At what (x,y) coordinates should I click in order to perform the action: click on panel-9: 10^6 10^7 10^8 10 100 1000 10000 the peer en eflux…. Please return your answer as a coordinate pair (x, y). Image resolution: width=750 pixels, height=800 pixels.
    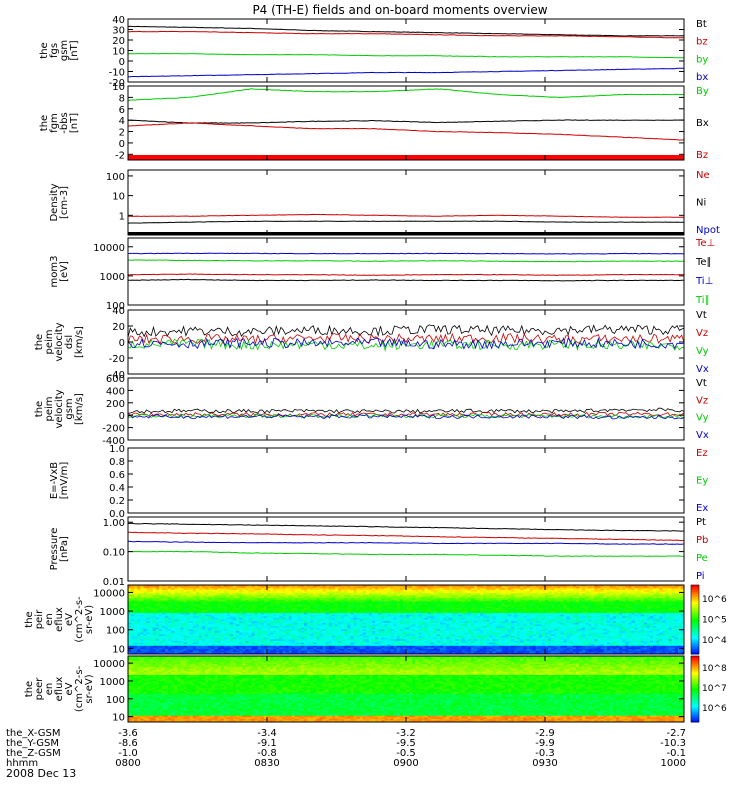
    Looking at the image, I should click on (375, 689).